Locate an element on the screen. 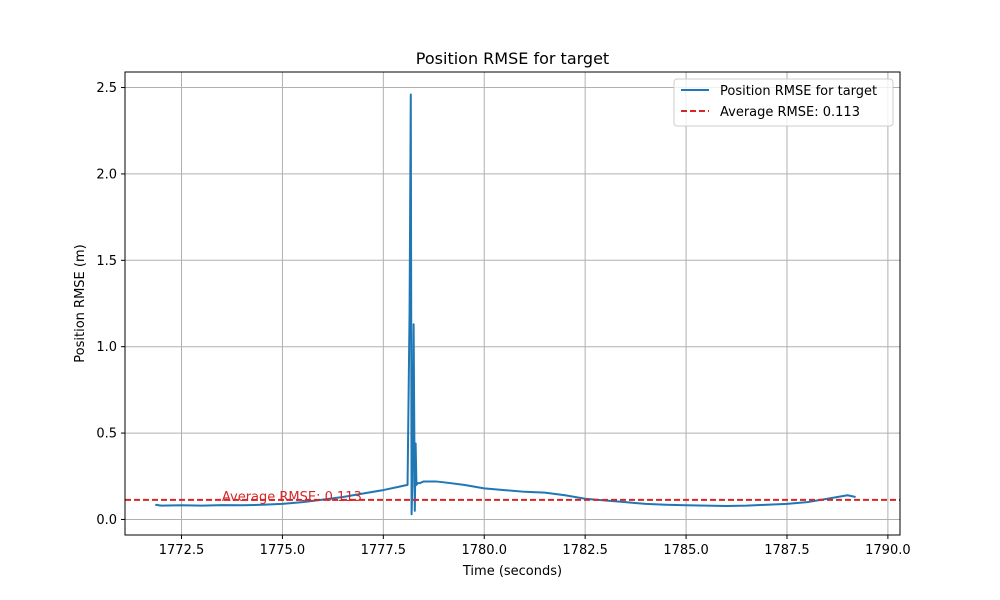 This screenshot has height=600, width=1000. y-axis-label: Position RMSE (m) is located at coordinates (80, 303).